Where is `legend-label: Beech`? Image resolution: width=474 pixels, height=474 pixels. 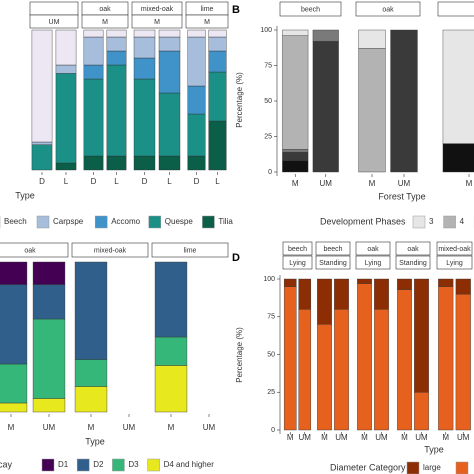 legend-label: Beech is located at coordinates (15, 221).